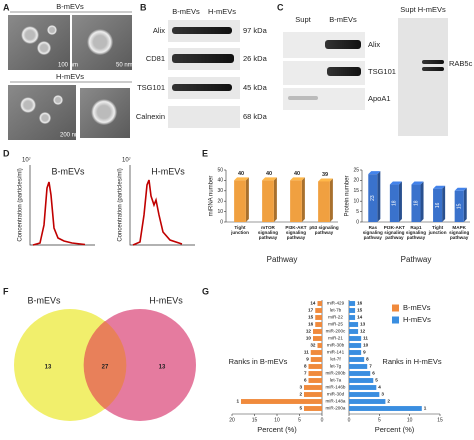 The image size is (474, 440). What do you see at coordinates (70, 136) in the screenshot?
I see `scale-label: 200 nm` at bounding box center [70, 136].